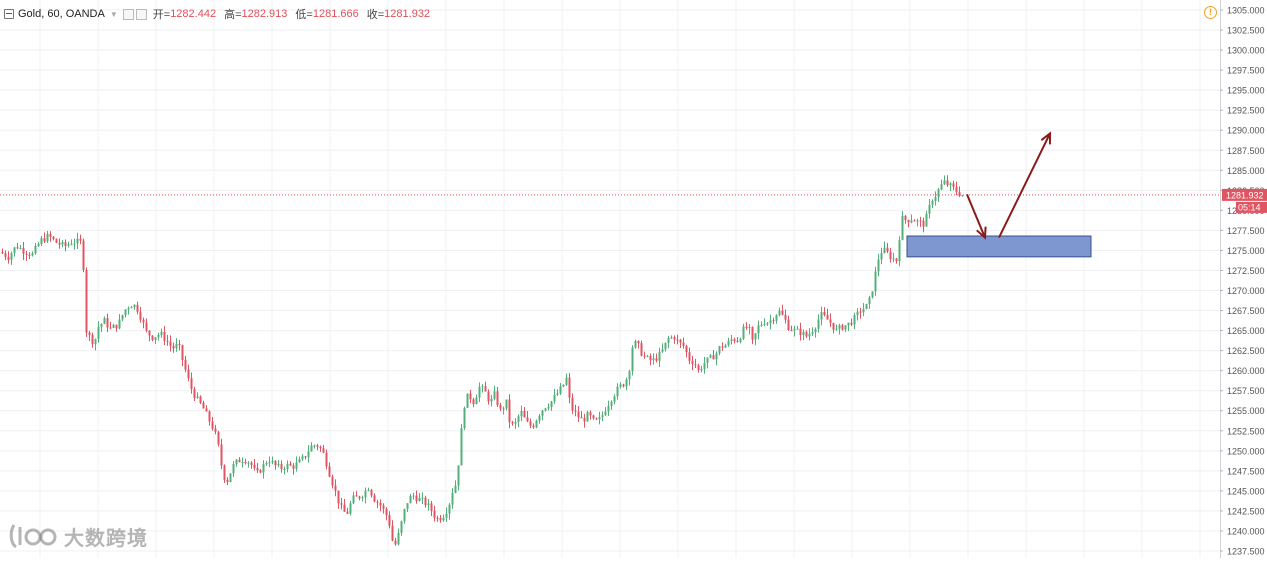  What do you see at coordinates (981, 233) in the screenshot?
I see `arrow-down-head` at bounding box center [981, 233].